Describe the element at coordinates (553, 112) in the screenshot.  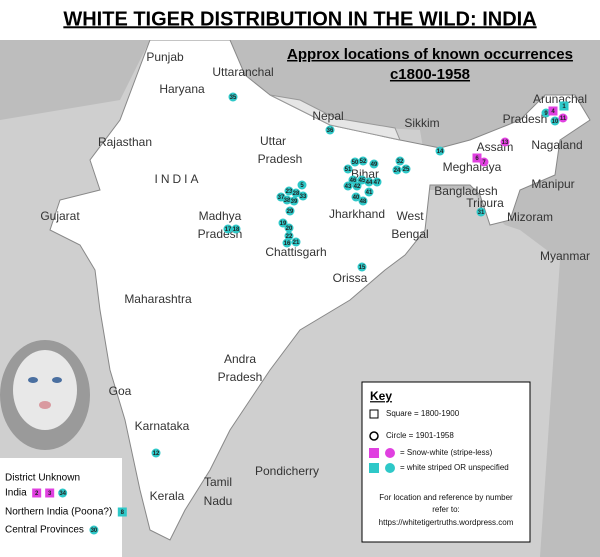
I see `marker-label: 4` at that location.